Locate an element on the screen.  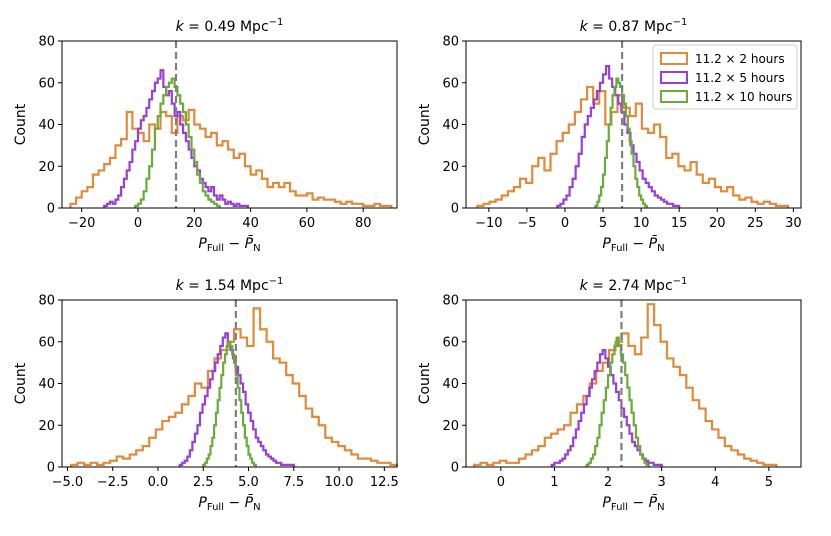
x-tick-label: −10 is located at coordinates (488, 223).